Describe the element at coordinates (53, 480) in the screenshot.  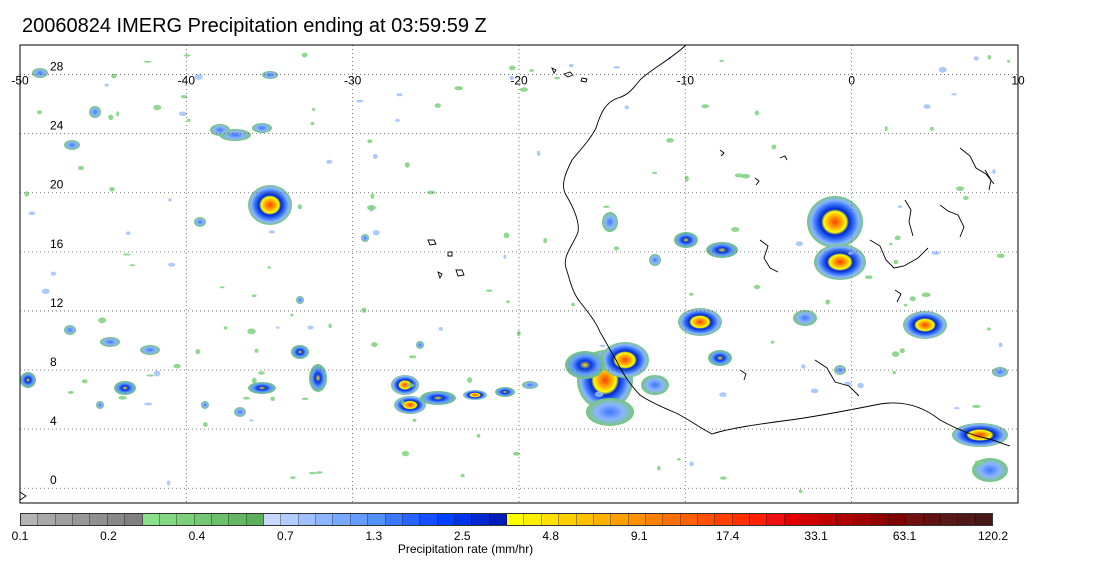
I see `lat-tick-label: 0` at that location.